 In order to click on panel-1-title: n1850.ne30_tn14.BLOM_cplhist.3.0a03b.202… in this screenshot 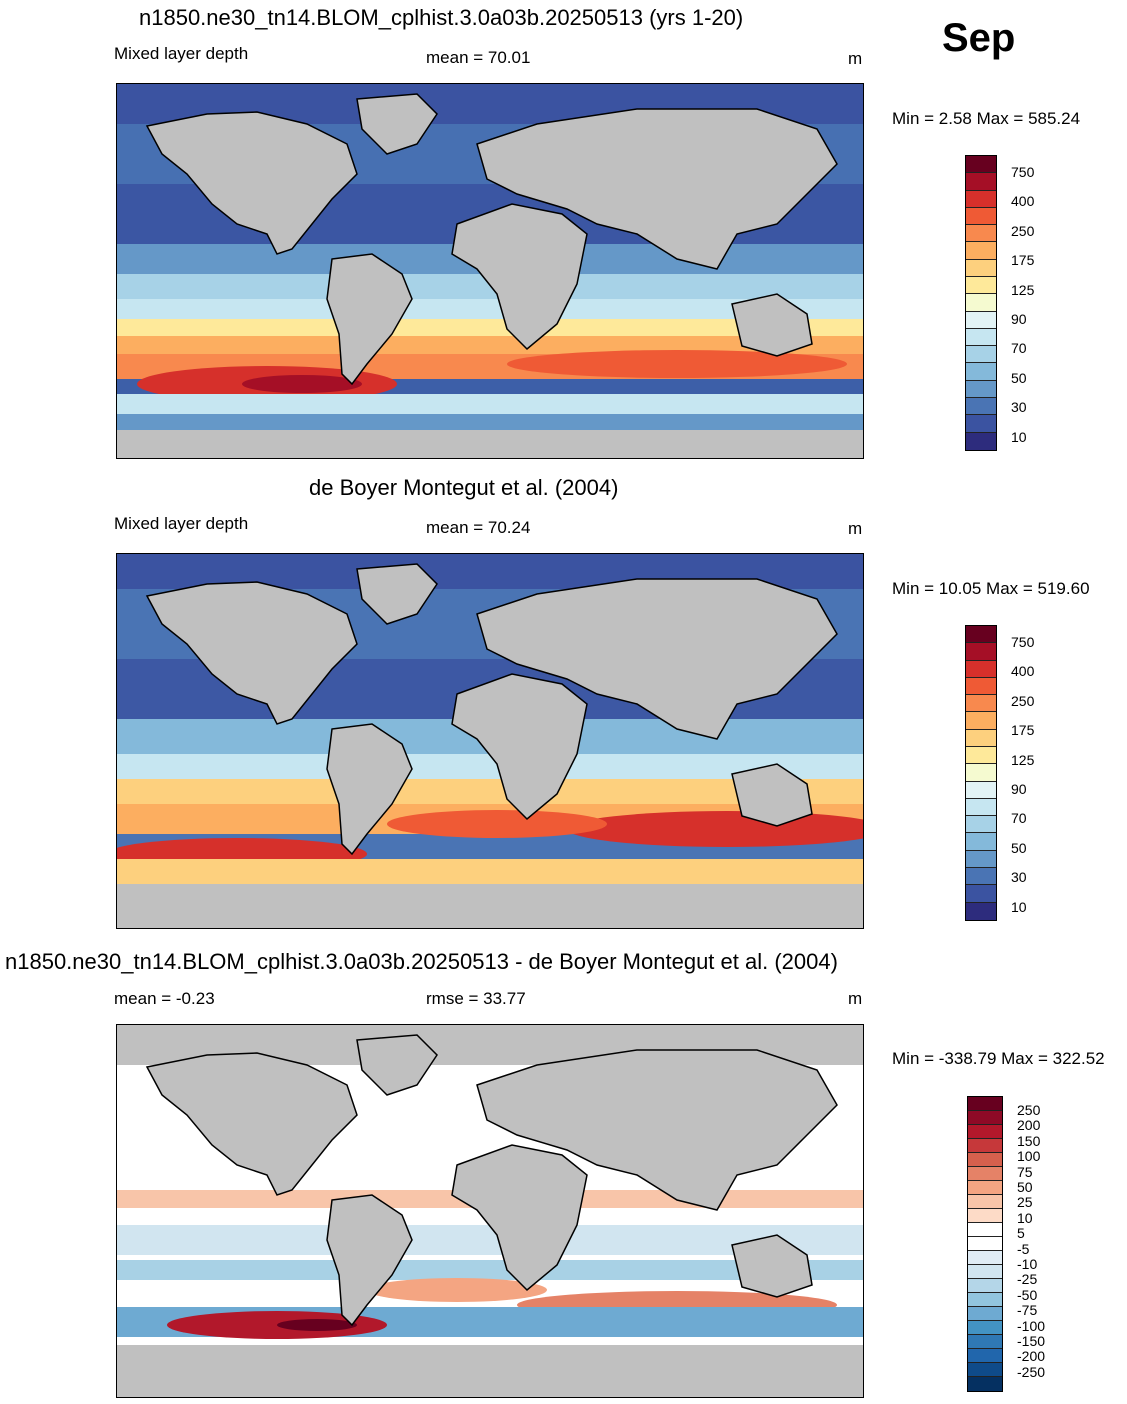, I will do `click(441, 17)`.